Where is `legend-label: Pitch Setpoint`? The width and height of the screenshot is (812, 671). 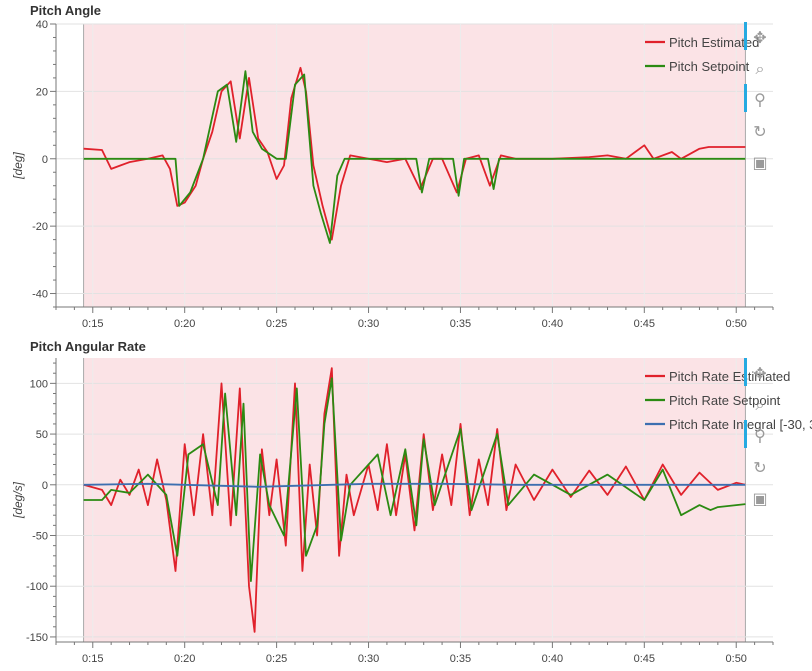
legend-label: Pitch Setpoint is located at coordinates (709, 66).